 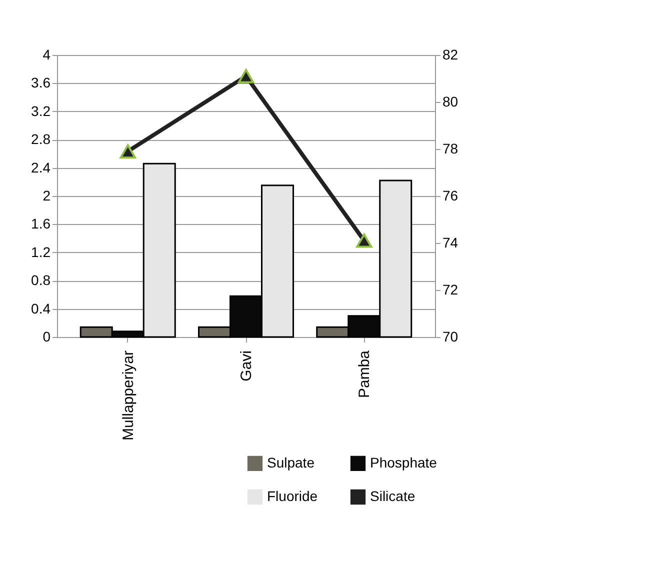 I want to click on legend-label: Sulpate, so click(x=291, y=462).